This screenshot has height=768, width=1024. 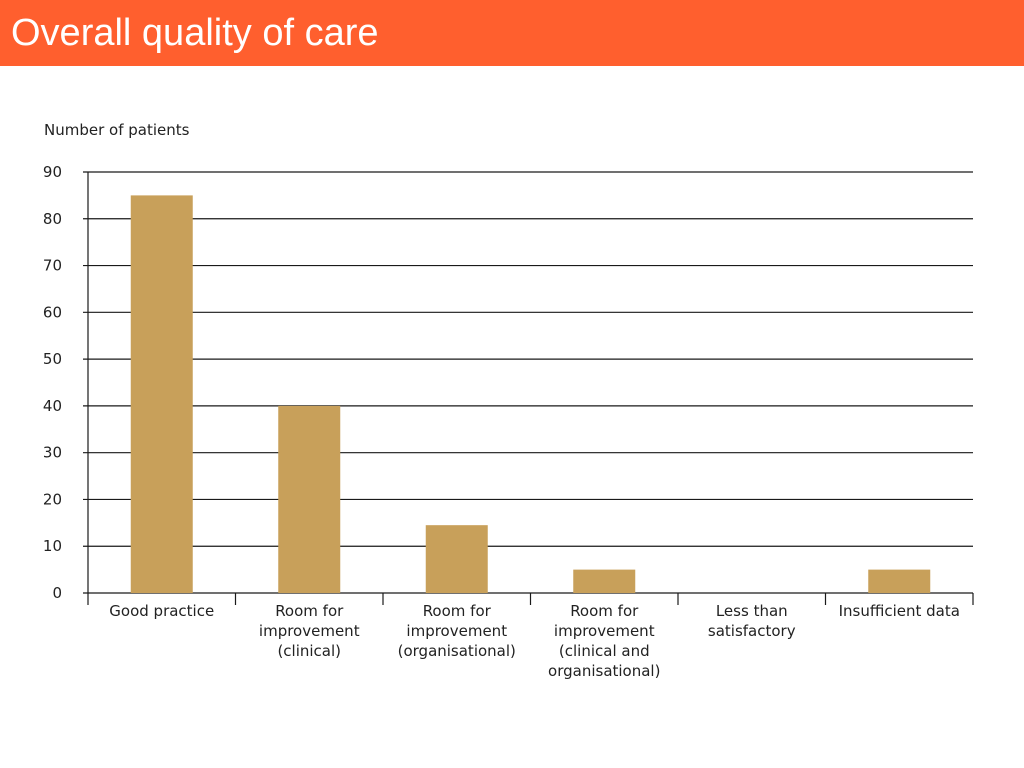 What do you see at coordinates (117, 130) in the screenshot?
I see `y-axis-title: Number of patients` at bounding box center [117, 130].